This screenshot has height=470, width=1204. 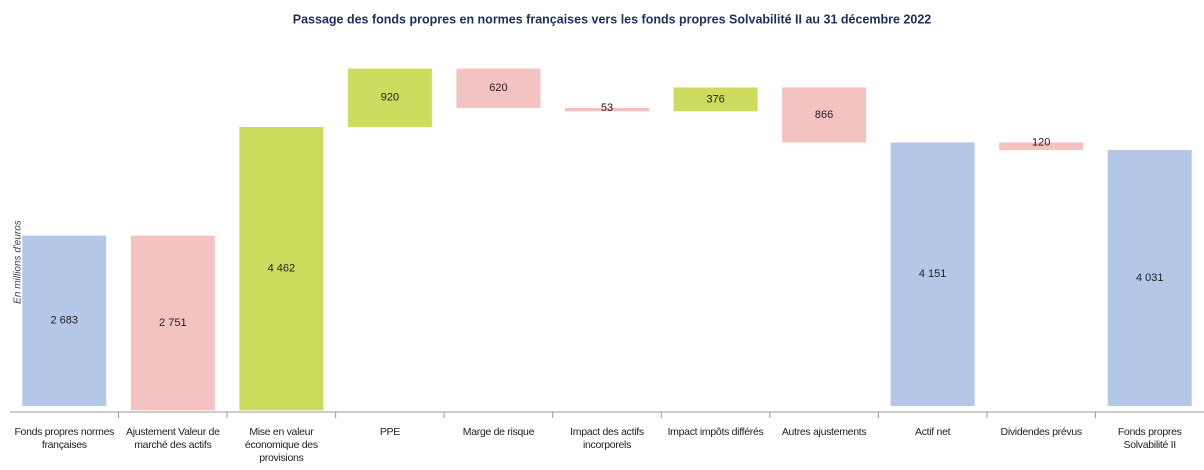 I want to click on value-label: 53, so click(x=607, y=108).